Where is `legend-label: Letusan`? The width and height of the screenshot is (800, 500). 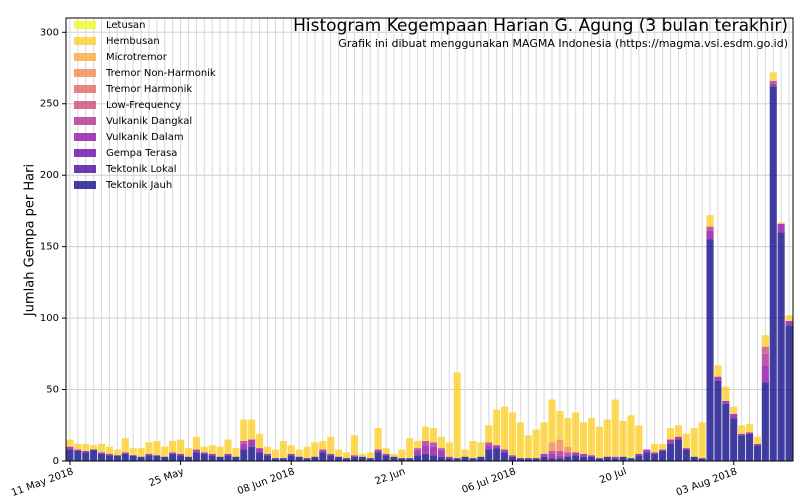
legend-label: Letusan is located at coordinates (125, 25).